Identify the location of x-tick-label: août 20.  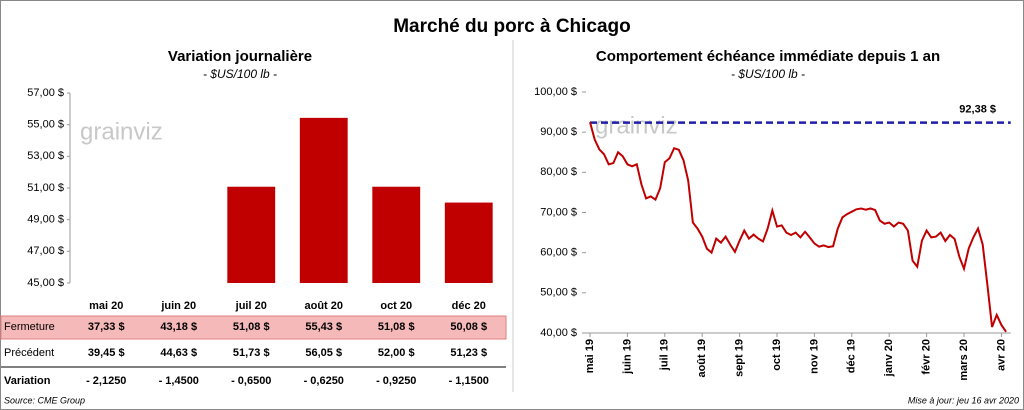
(323, 306).